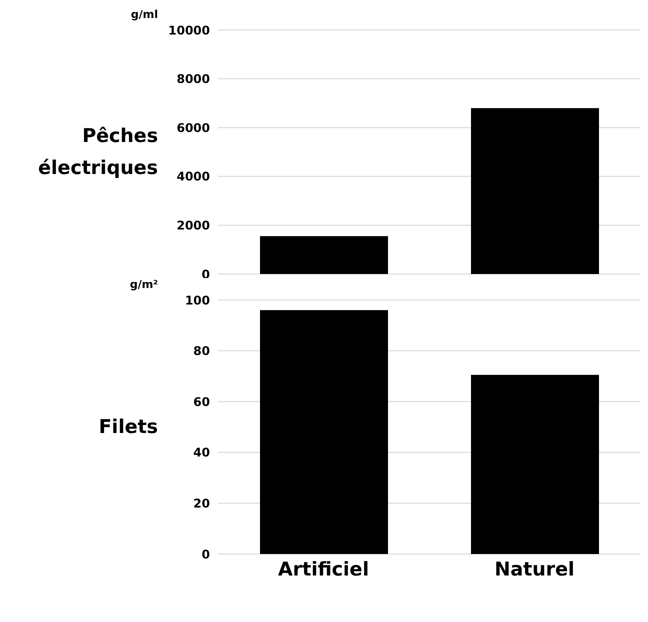 Image resolution: width=648 pixels, height=622 pixels. What do you see at coordinates (193, 225) in the screenshot?
I see `y-tick-label: 2000` at bounding box center [193, 225].